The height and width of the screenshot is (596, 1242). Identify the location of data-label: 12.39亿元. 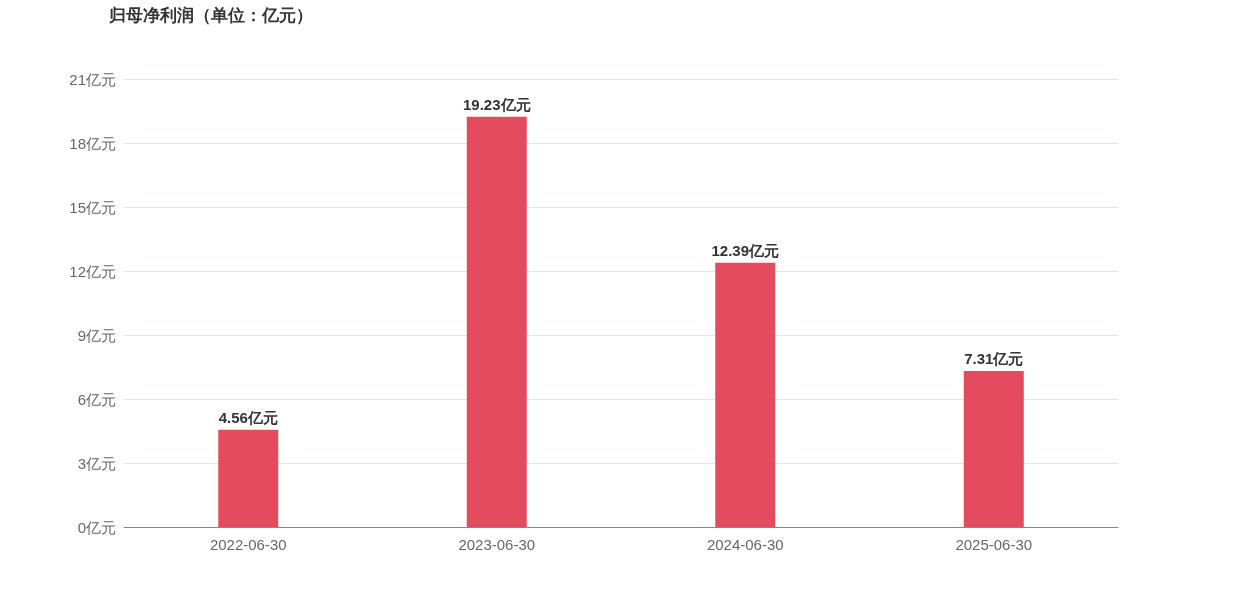
(745, 250).